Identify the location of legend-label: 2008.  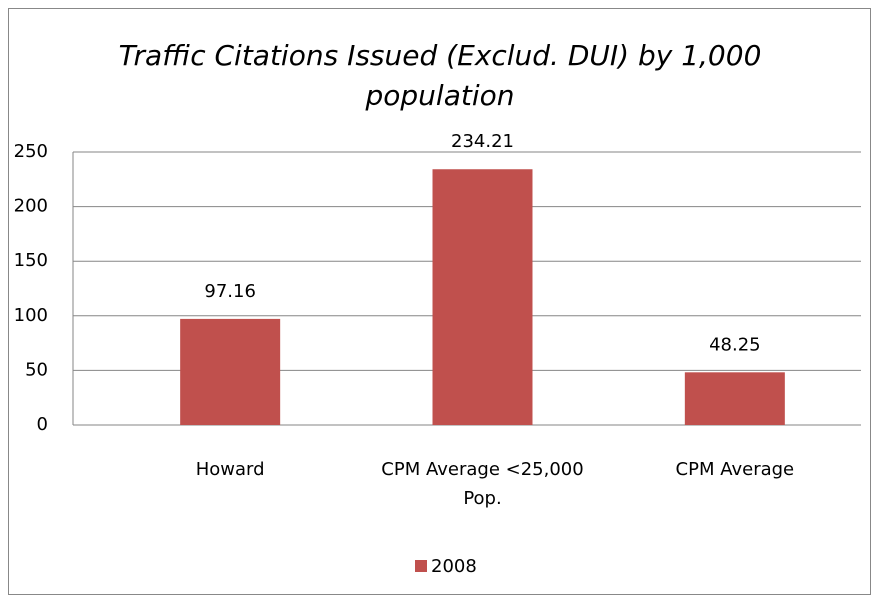
(454, 566).